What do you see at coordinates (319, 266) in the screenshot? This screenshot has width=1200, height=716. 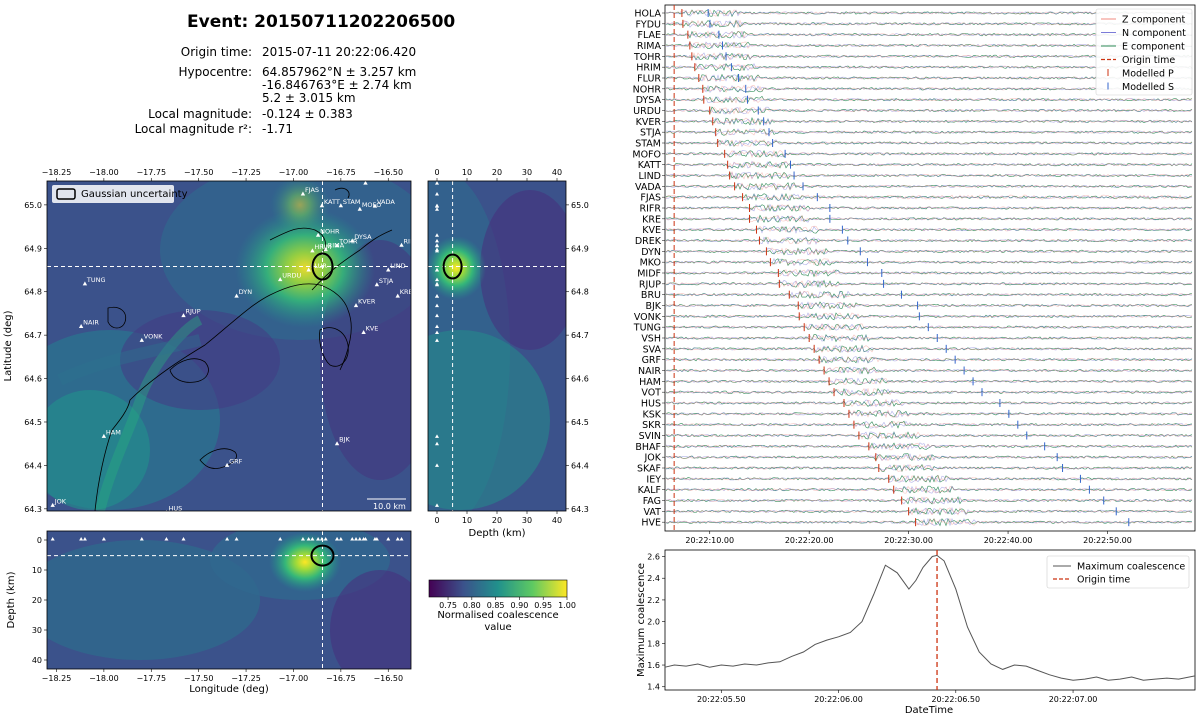 I see `station-label: FLUR` at bounding box center [319, 266].